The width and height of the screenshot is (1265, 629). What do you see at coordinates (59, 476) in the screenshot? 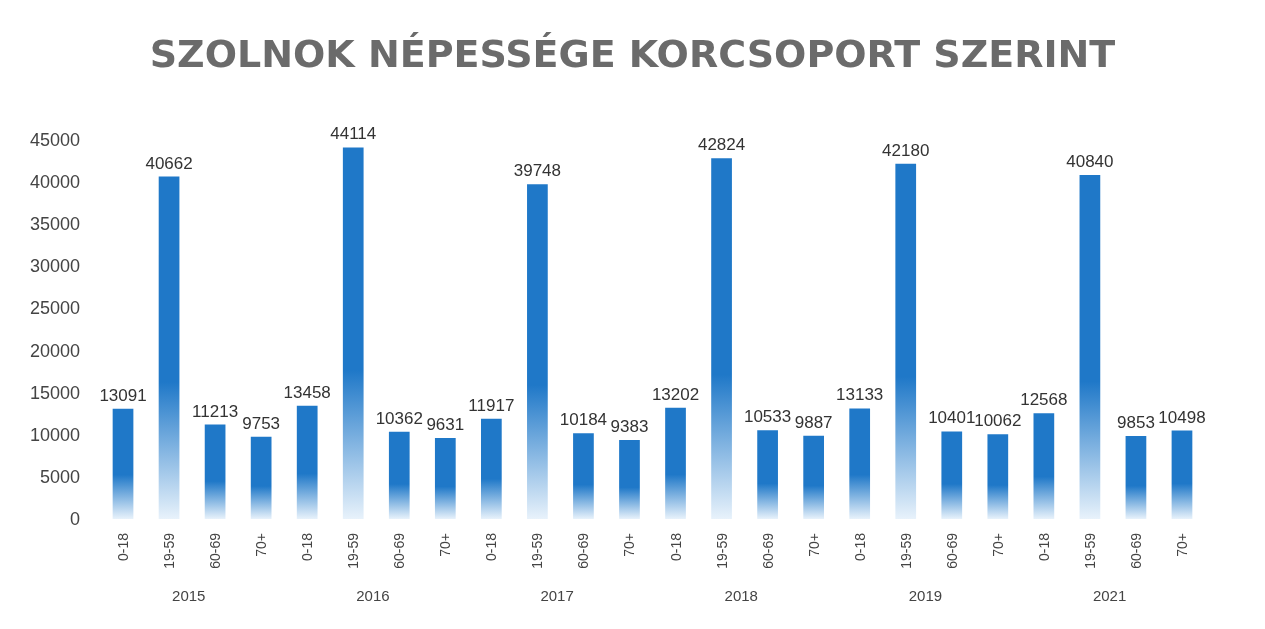
I see `y-tick-label: 5000` at bounding box center [59, 476].